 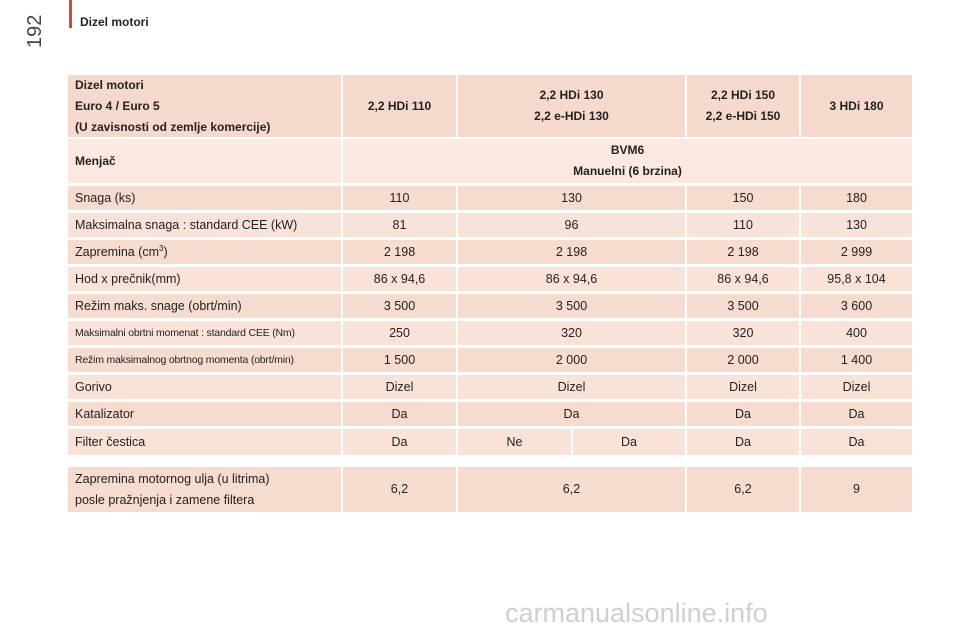 I want to click on table-cell: Gorivo, so click(x=204, y=387).